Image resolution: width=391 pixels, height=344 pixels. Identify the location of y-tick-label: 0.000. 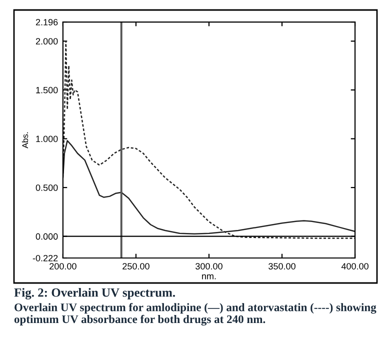
(47, 236).